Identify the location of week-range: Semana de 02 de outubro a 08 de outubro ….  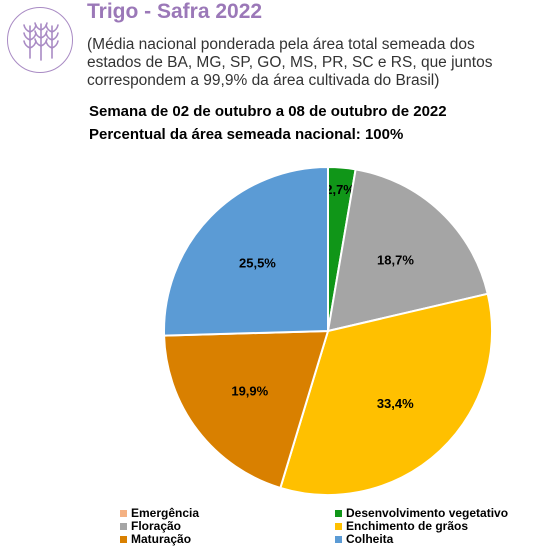
(268, 111).